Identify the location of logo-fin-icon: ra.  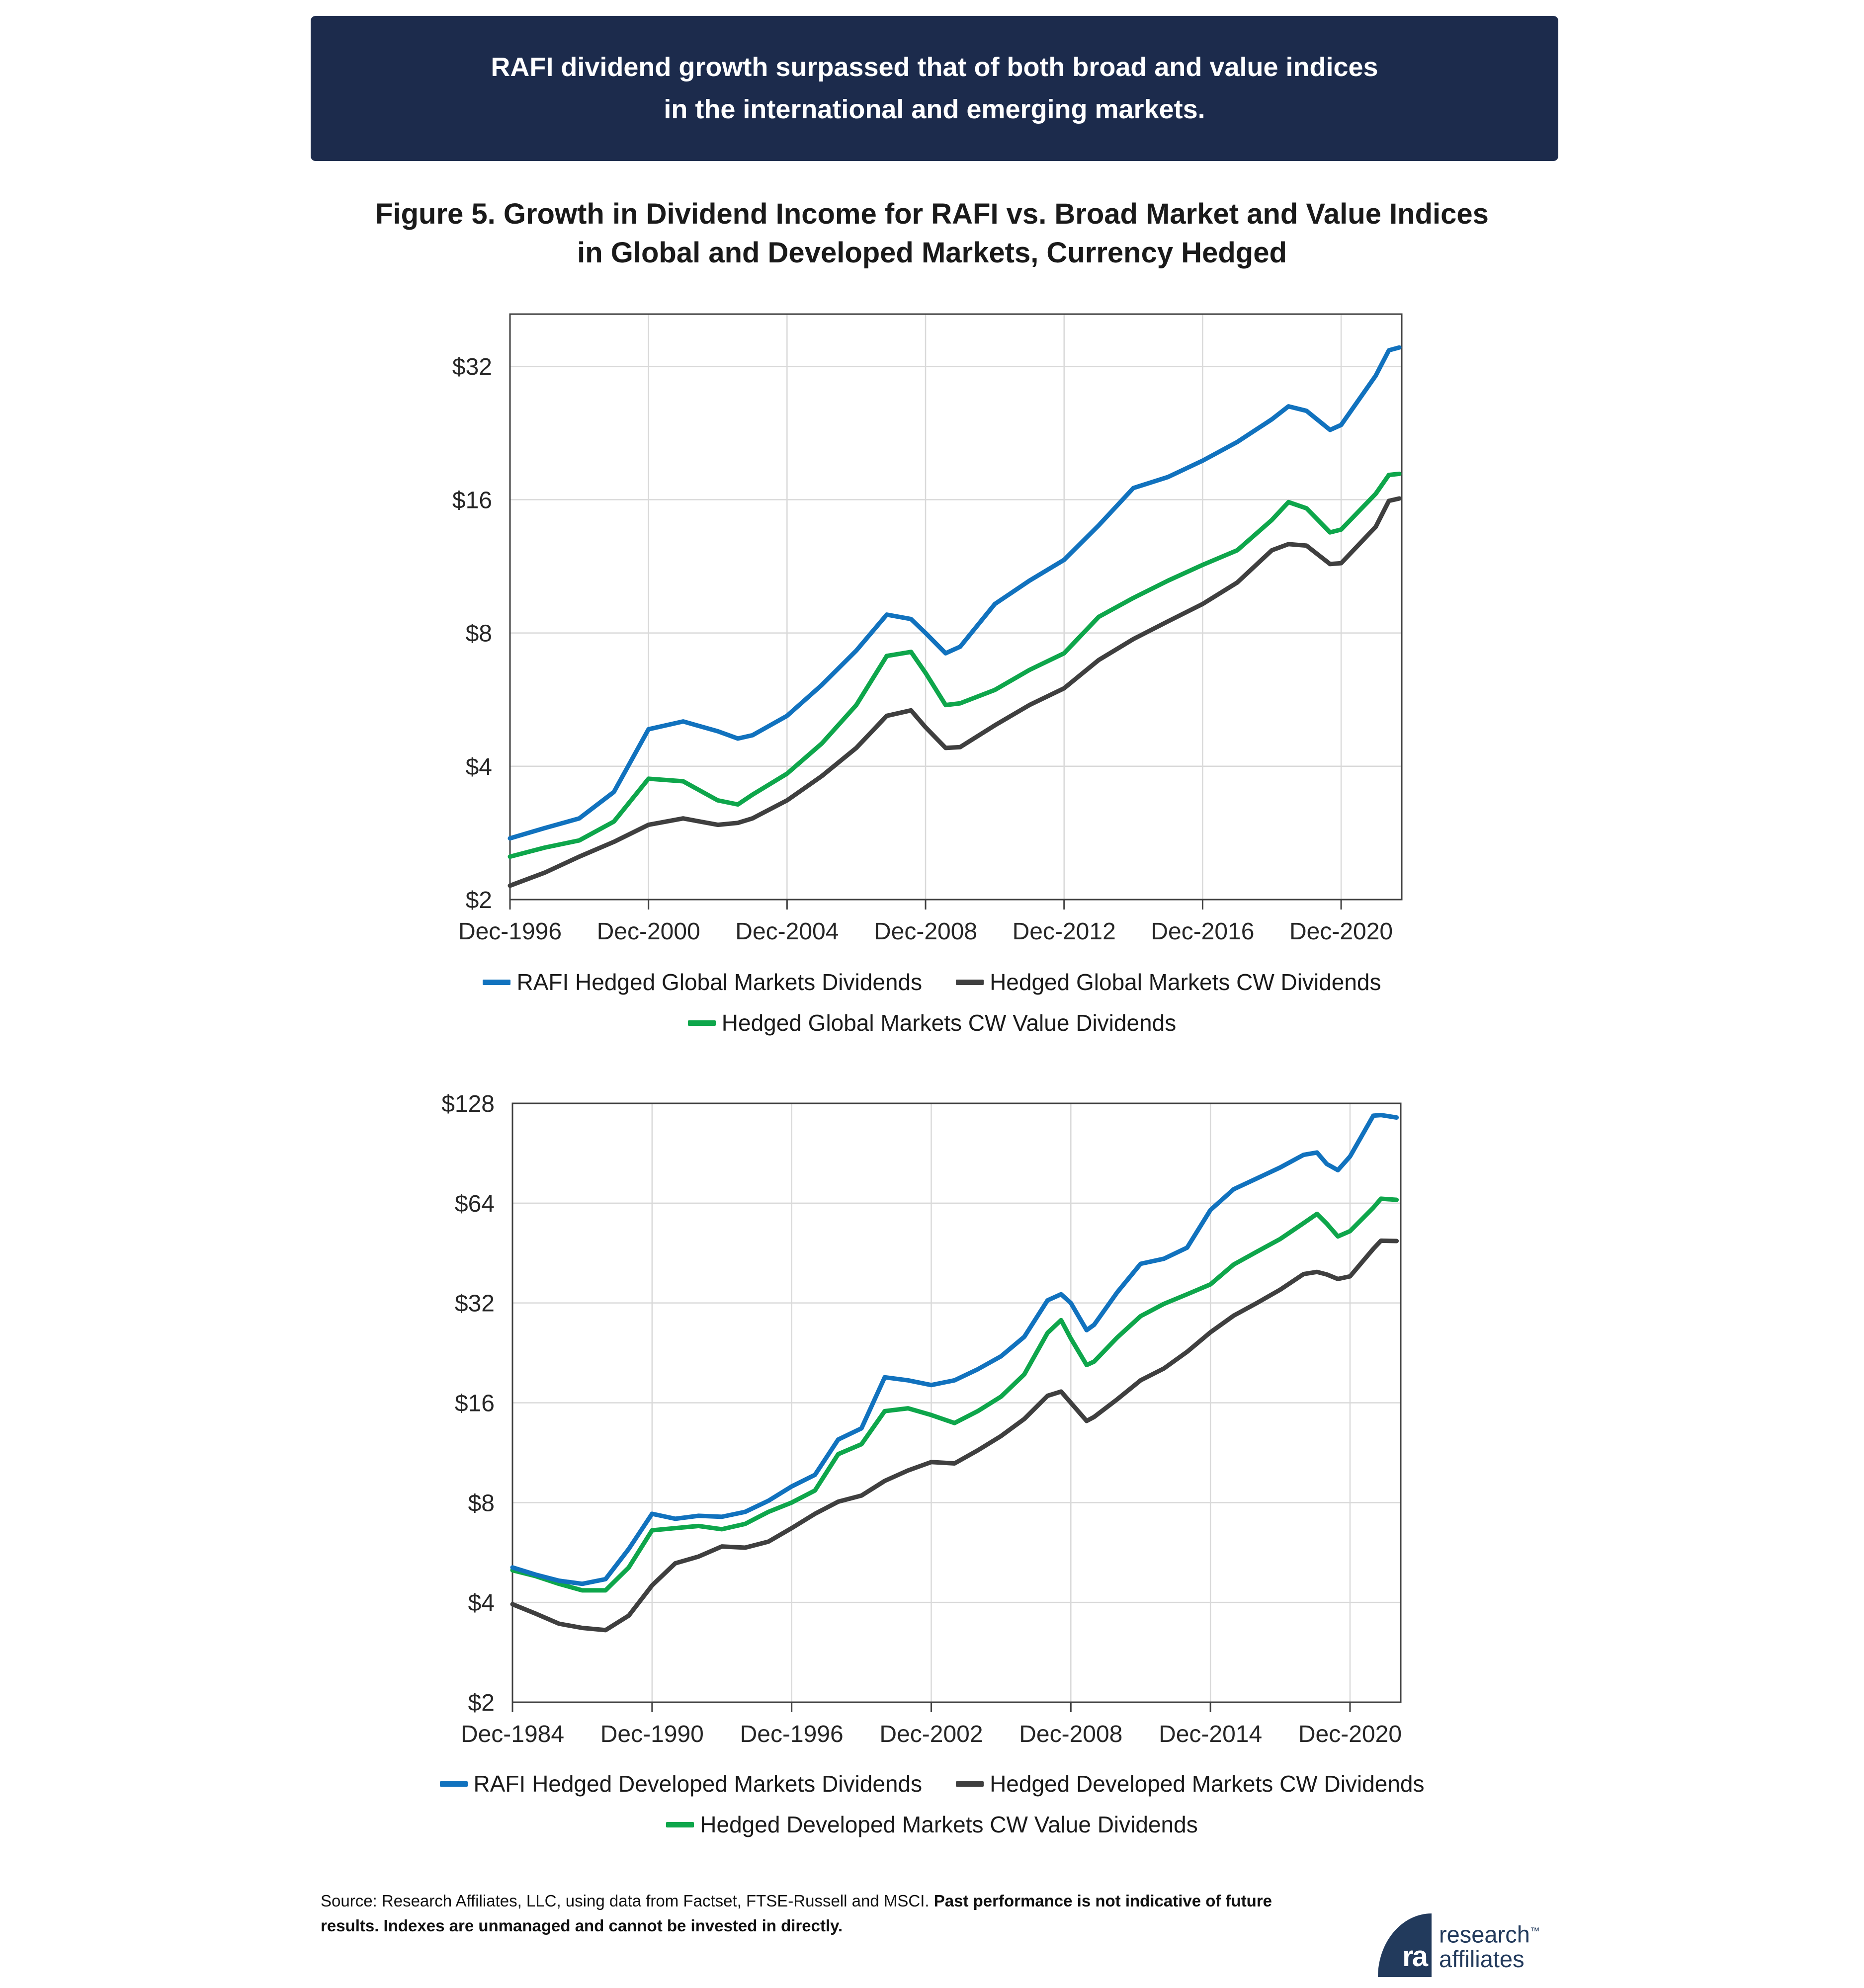
(1405, 1945).